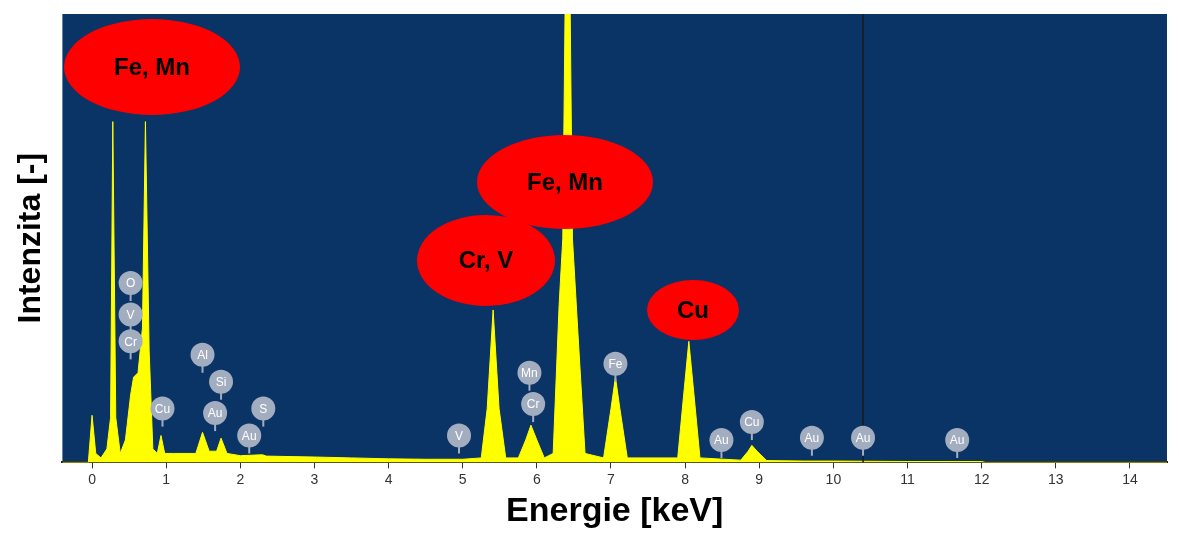 The height and width of the screenshot is (544, 1179). What do you see at coordinates (388, 478) in the screenshot?
I see `x-tick-label: 4` at bounding box center [388, 478].